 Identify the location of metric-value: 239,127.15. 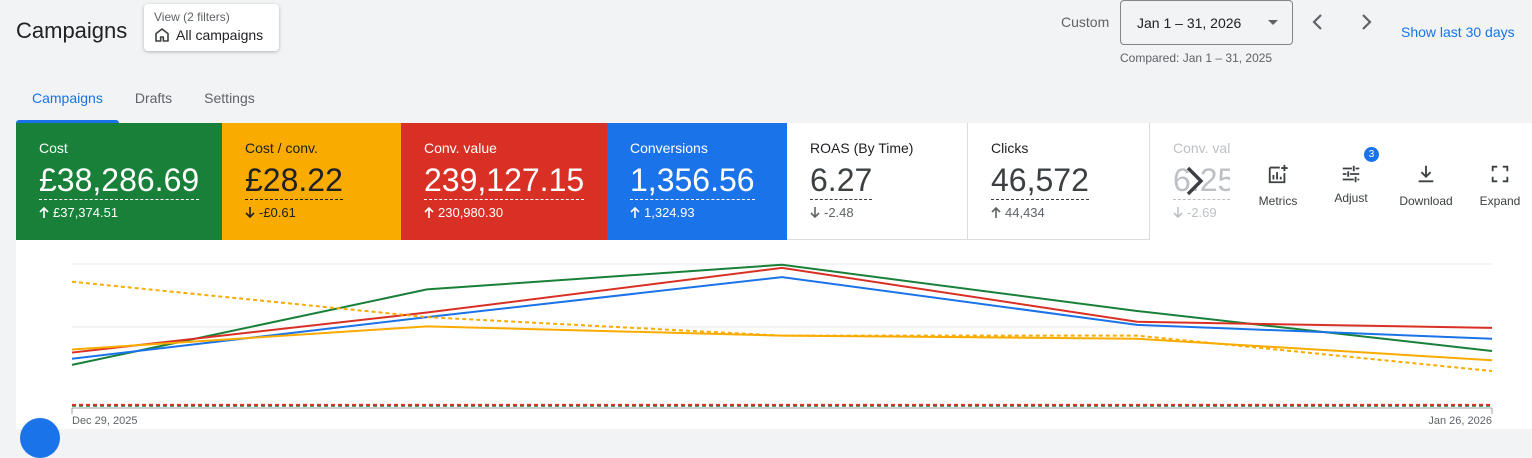
(504, 181).